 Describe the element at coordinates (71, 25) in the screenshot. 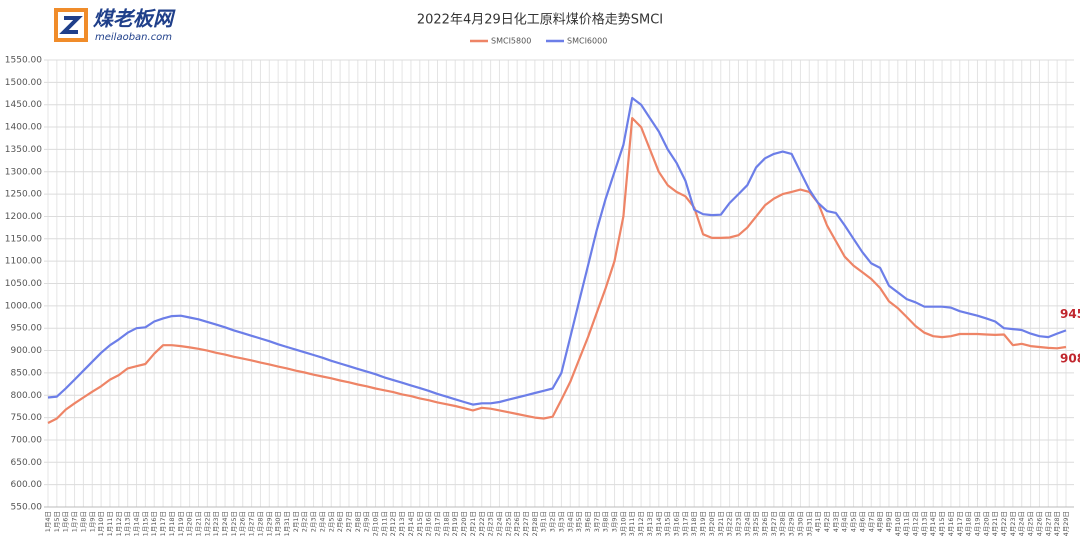

I see `logo-icon` at that location.